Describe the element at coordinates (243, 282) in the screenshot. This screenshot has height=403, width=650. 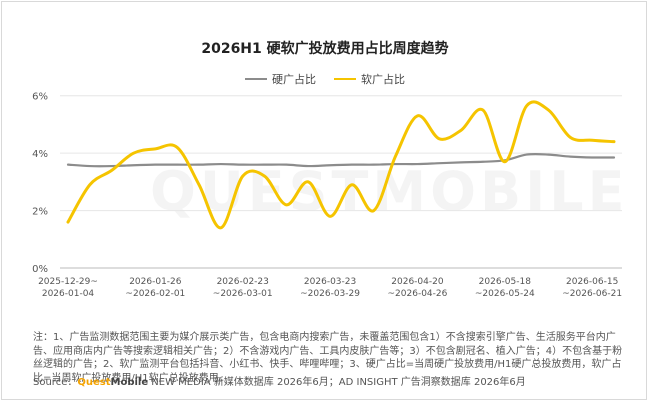
I see `x-tick-label: 2026-02-23` at that location.